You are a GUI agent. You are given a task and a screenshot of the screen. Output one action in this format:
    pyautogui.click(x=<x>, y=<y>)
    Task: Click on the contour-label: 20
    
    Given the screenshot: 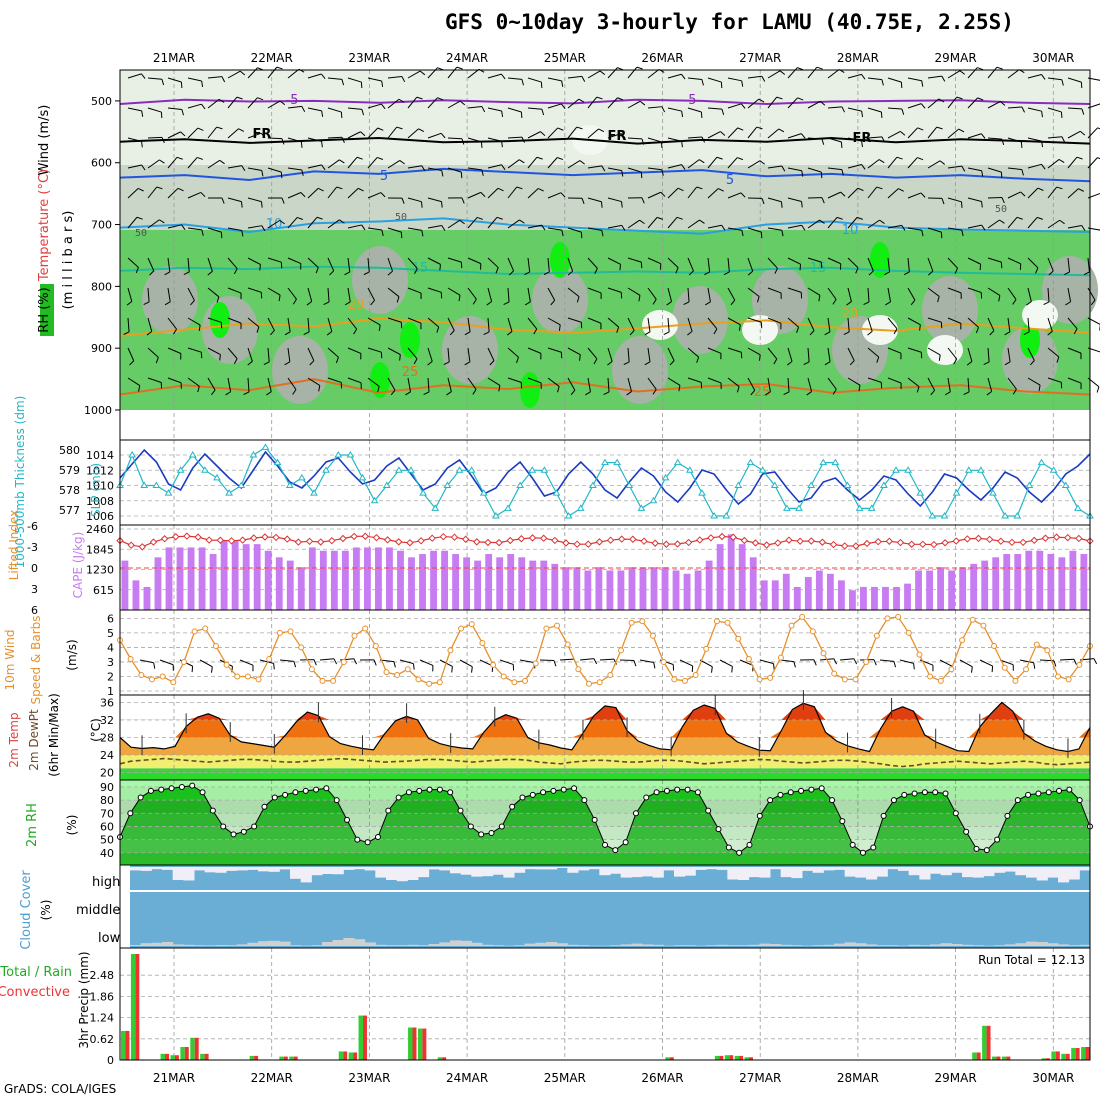 What is the action you would take?
    pyautogui.click(x=850, y=314)
    